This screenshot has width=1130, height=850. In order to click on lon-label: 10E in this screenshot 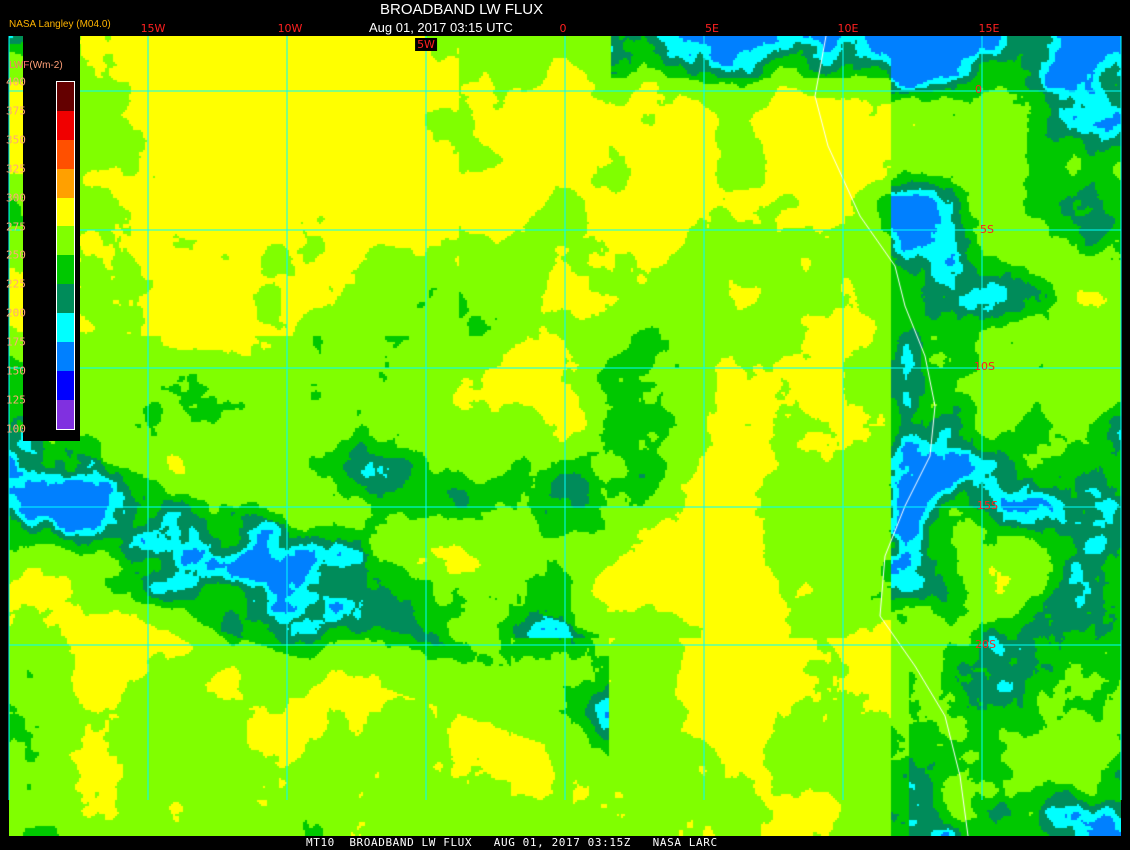, I will do `click(848, 28)`.